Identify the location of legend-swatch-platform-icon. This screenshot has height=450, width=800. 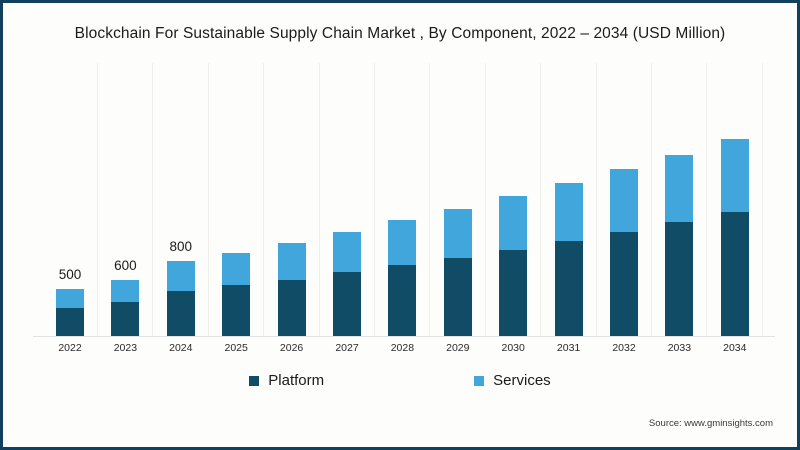
(254, 380).